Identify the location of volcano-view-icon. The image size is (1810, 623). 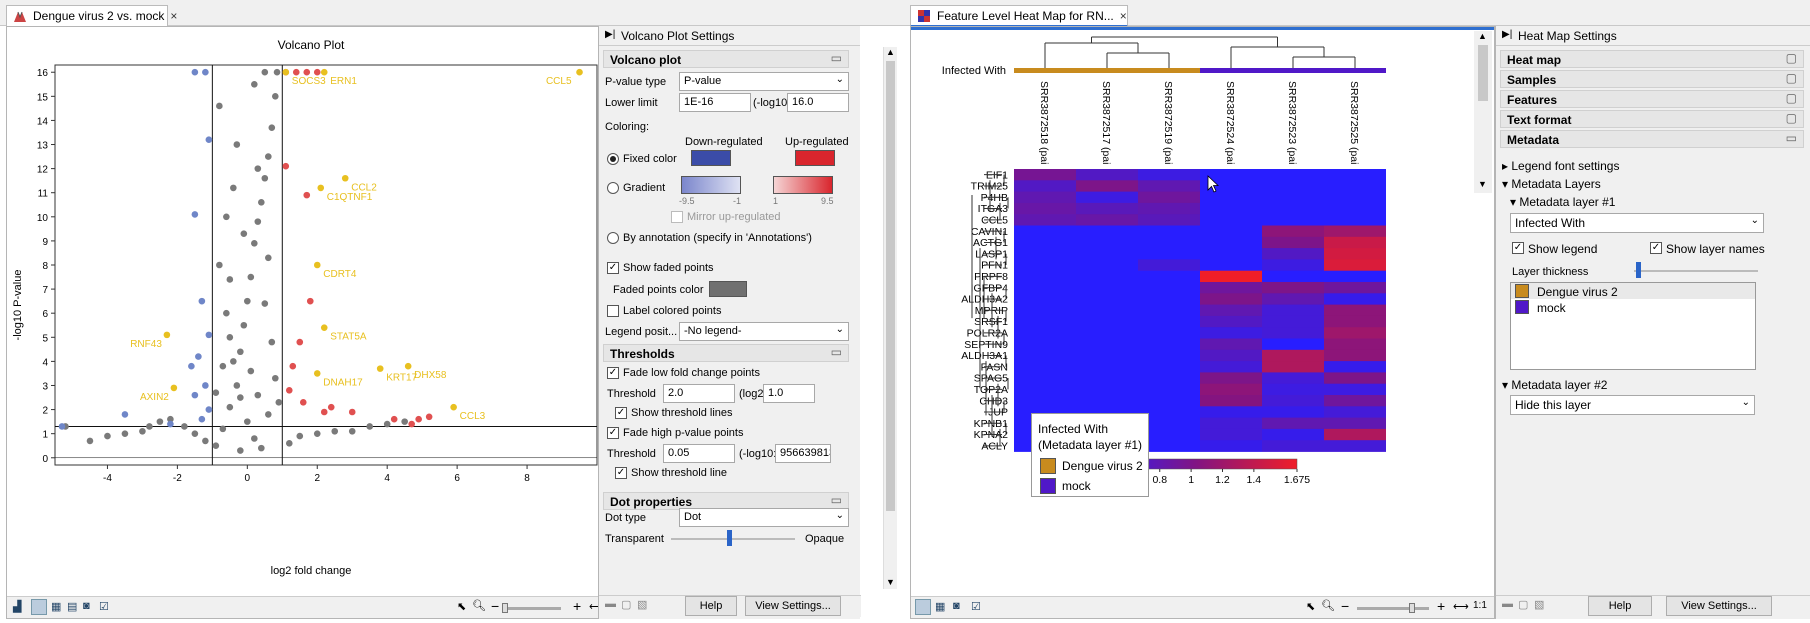
(39, 607).